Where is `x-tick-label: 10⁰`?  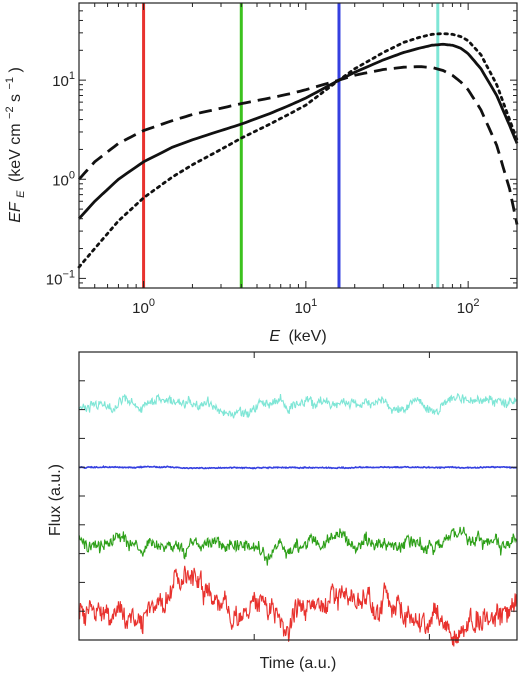
x-tick-label: 10⁰ is located at coordinates (143, 307).